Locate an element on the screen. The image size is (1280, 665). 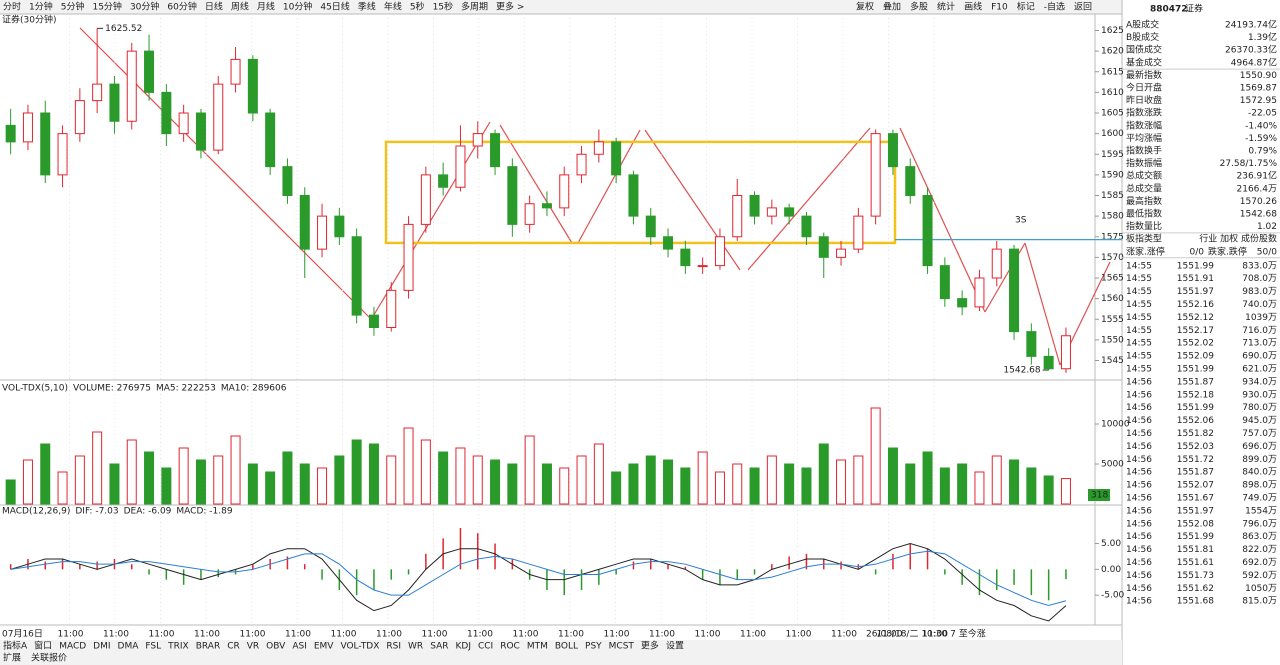
macd-header: DEA: -6.09 is located at coordinates (148, 512).